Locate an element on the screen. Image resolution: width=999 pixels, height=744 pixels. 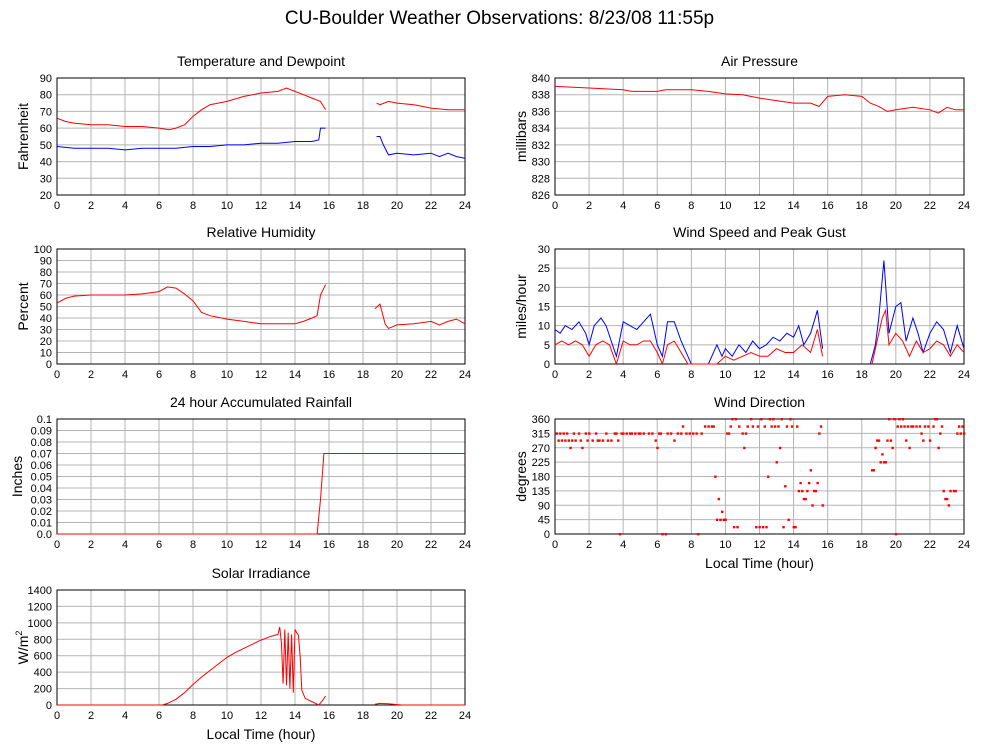
y-axis-label-text: W/m is located at coordinates (23, 650).